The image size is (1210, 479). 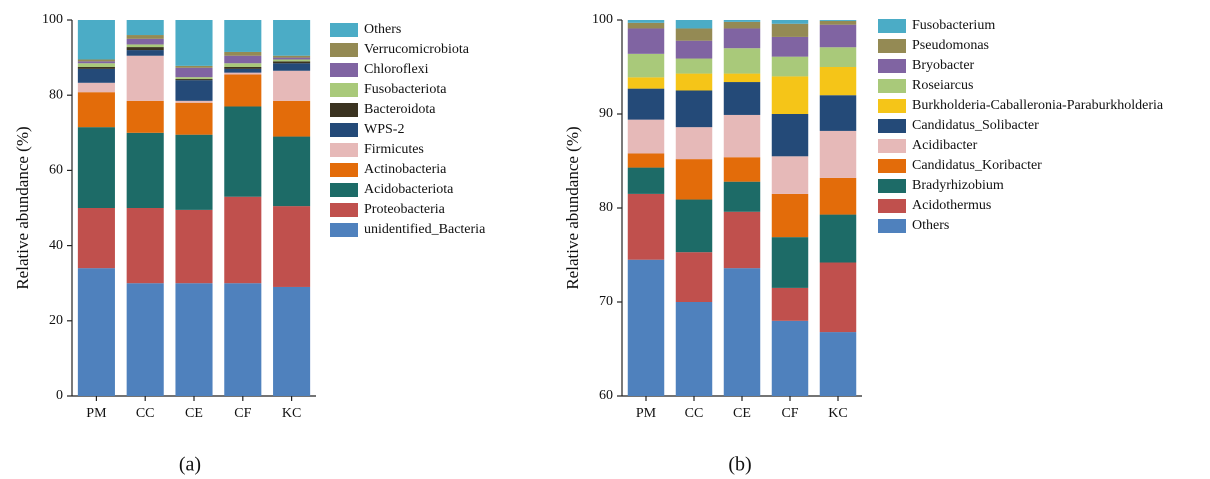 I want to click on legend-label: Acidibacter, so click(x=945, y=145).